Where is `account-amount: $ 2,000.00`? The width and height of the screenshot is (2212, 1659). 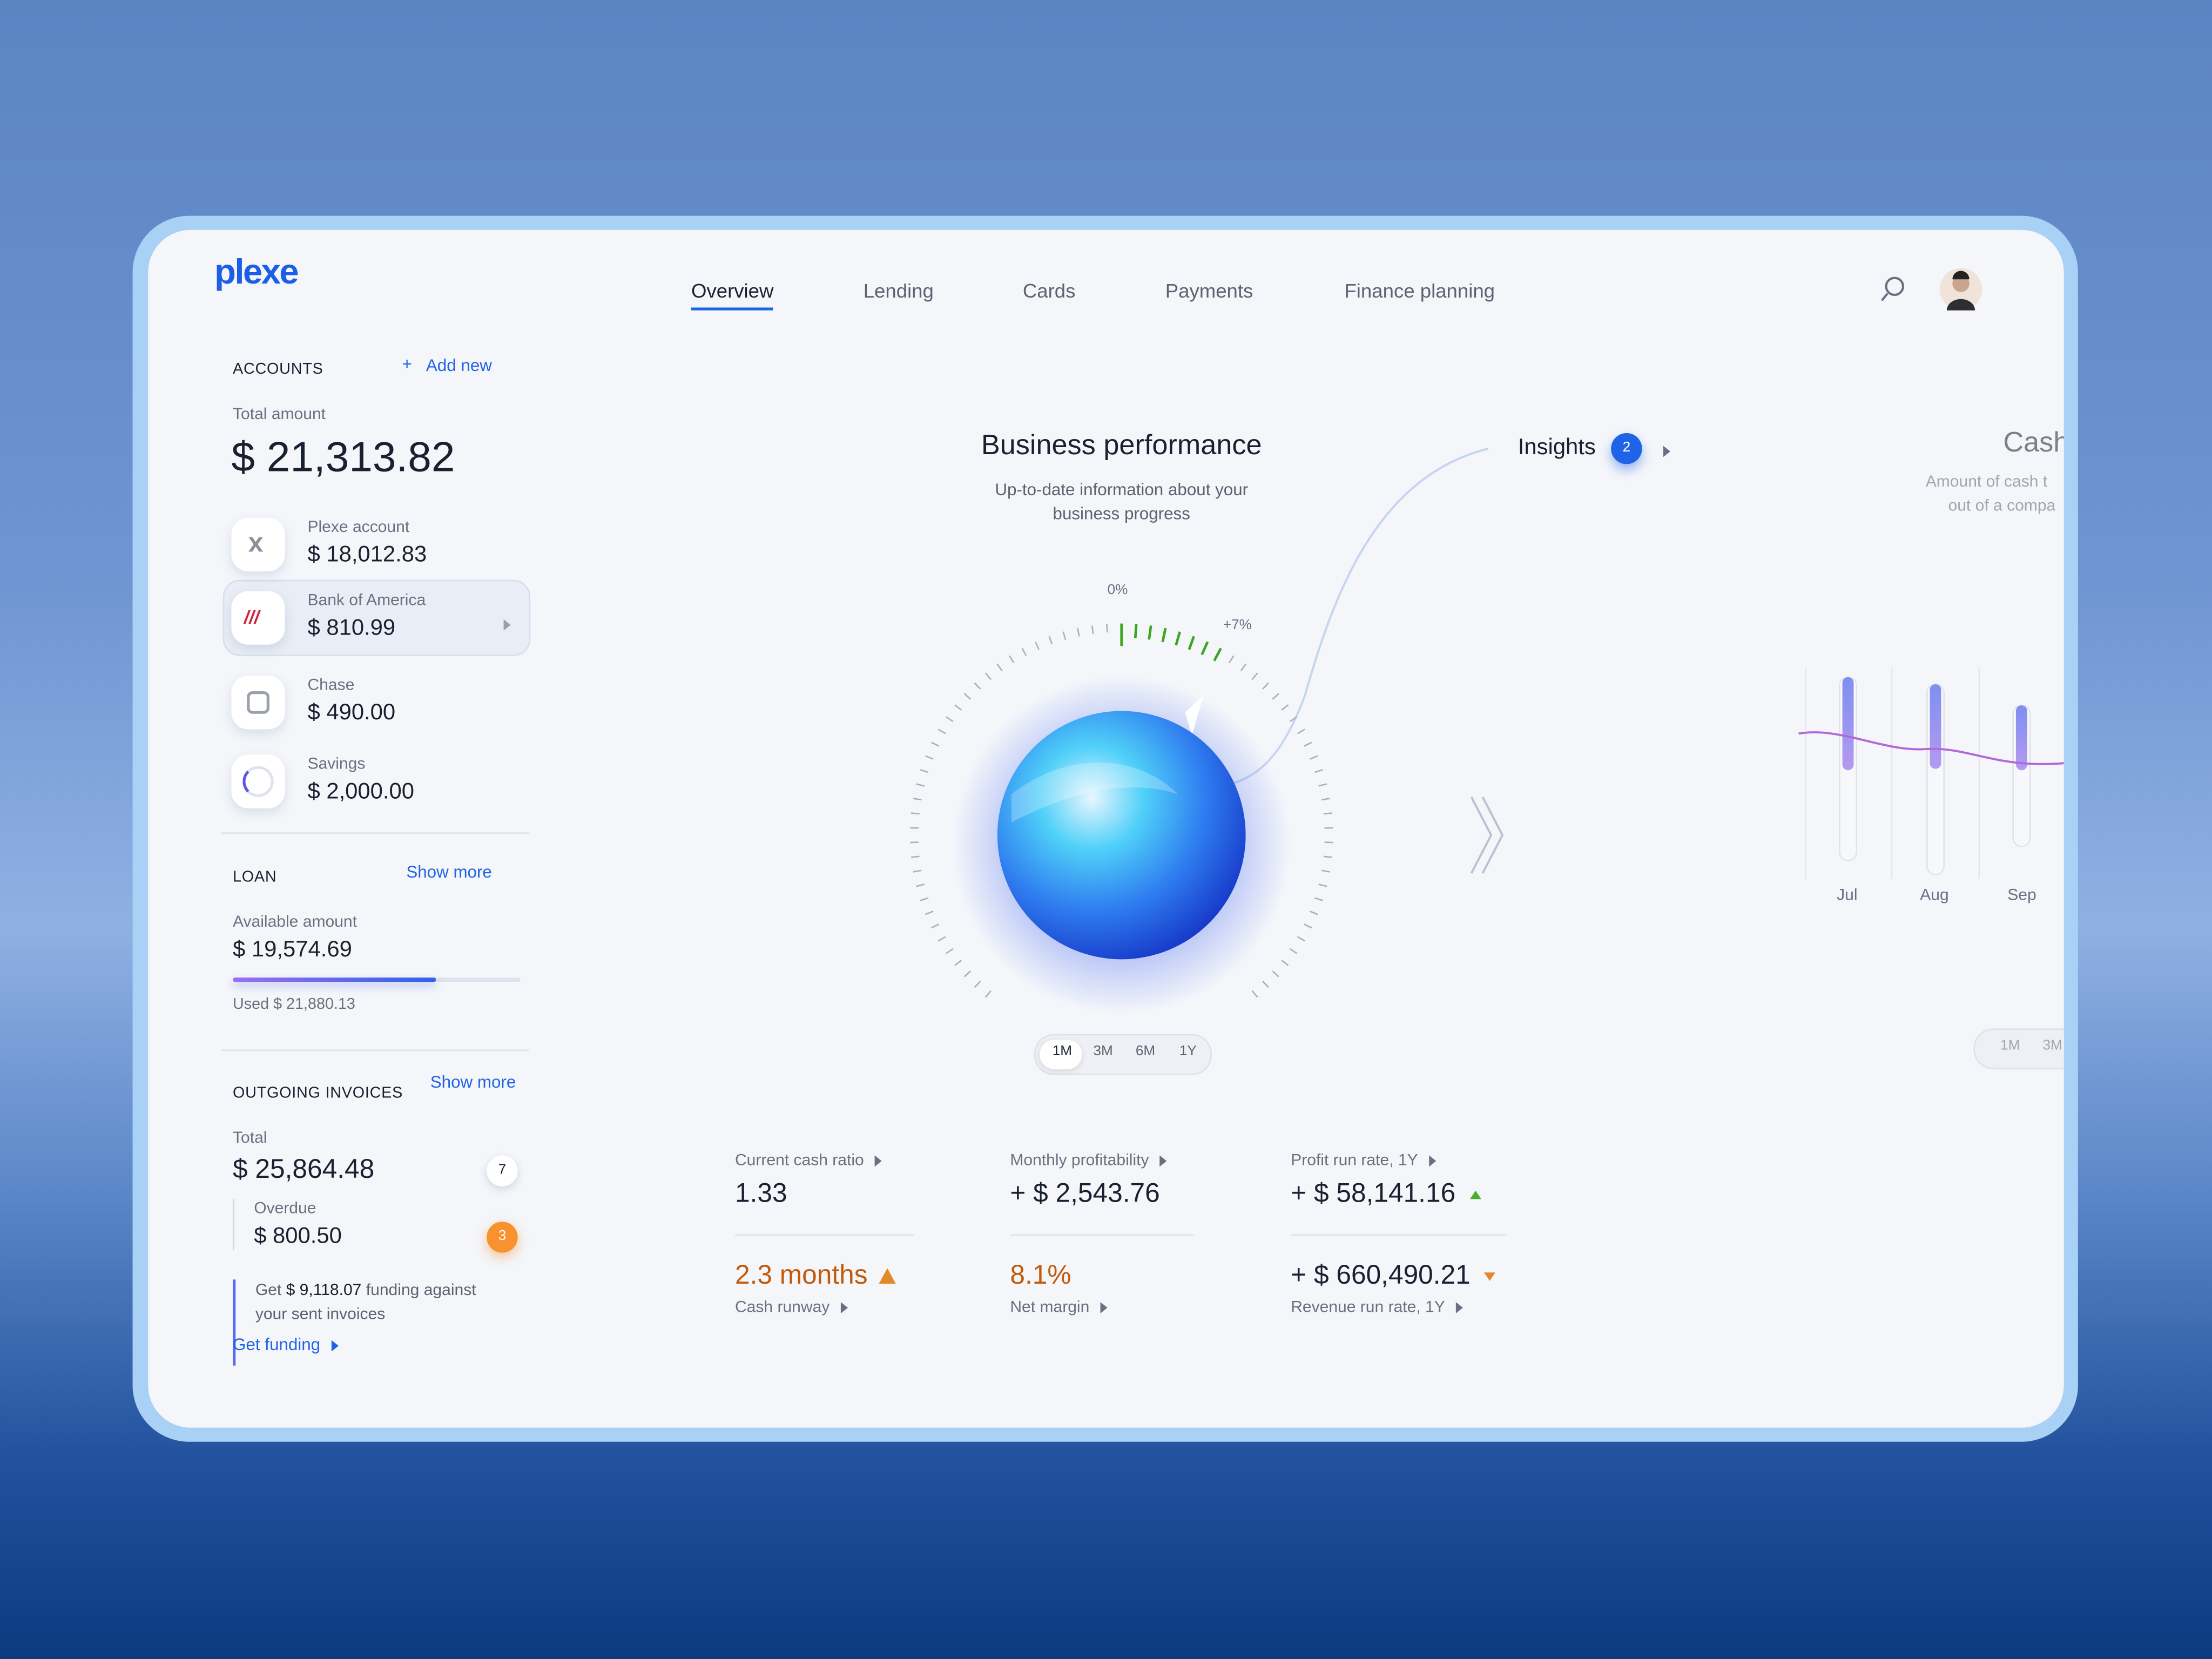
account-amount: $ 2,000.00 is located at coordinates (361, 792).